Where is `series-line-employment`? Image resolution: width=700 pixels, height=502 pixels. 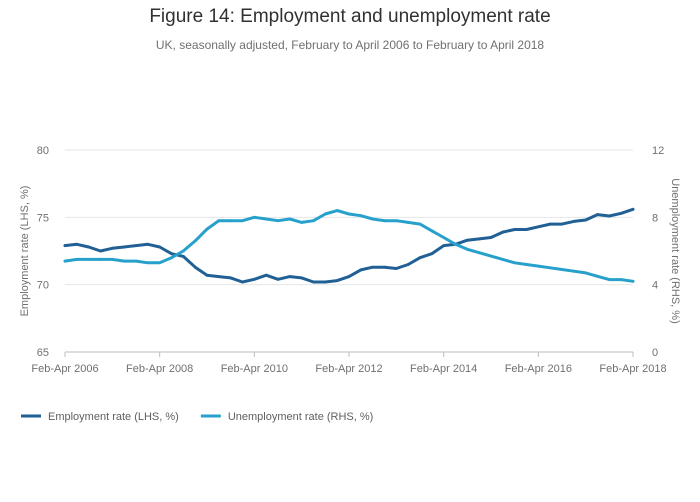
series-line-employment is located at coordinates (349, 245).